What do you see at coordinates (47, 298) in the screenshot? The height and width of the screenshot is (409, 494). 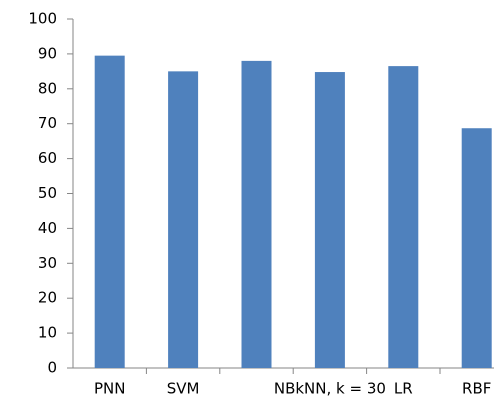 I see `y-tick-label: 20` at bounding box center [47, 298].